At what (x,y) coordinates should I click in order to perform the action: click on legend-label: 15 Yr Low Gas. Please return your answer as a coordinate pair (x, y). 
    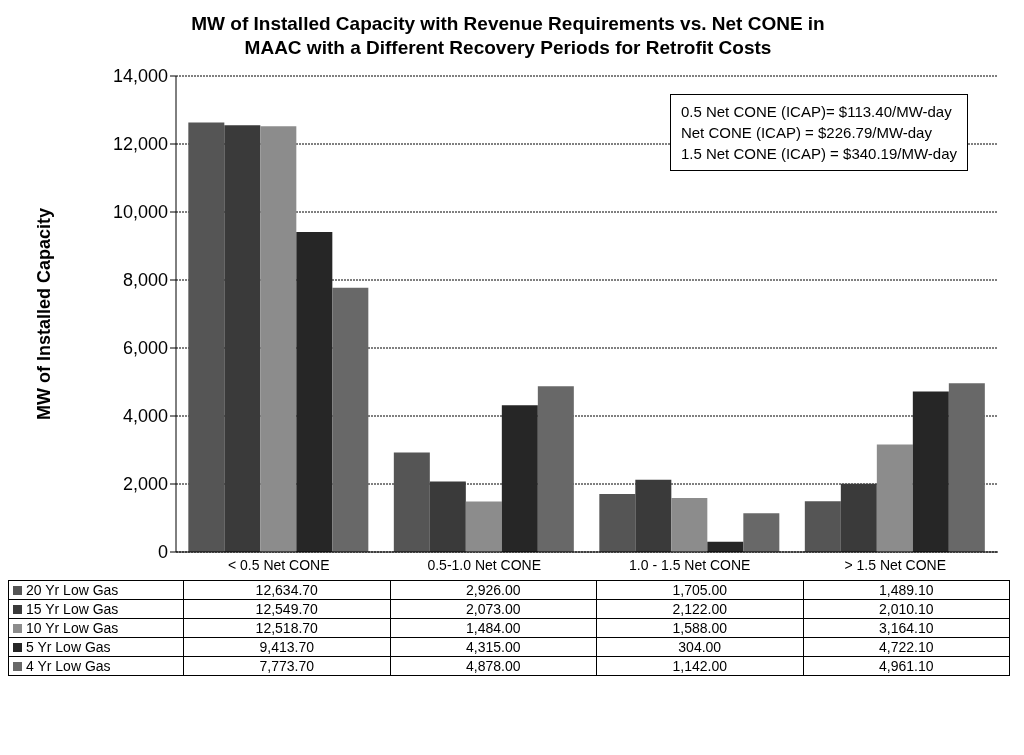
    Looking at the image, I should click on (72, 609).